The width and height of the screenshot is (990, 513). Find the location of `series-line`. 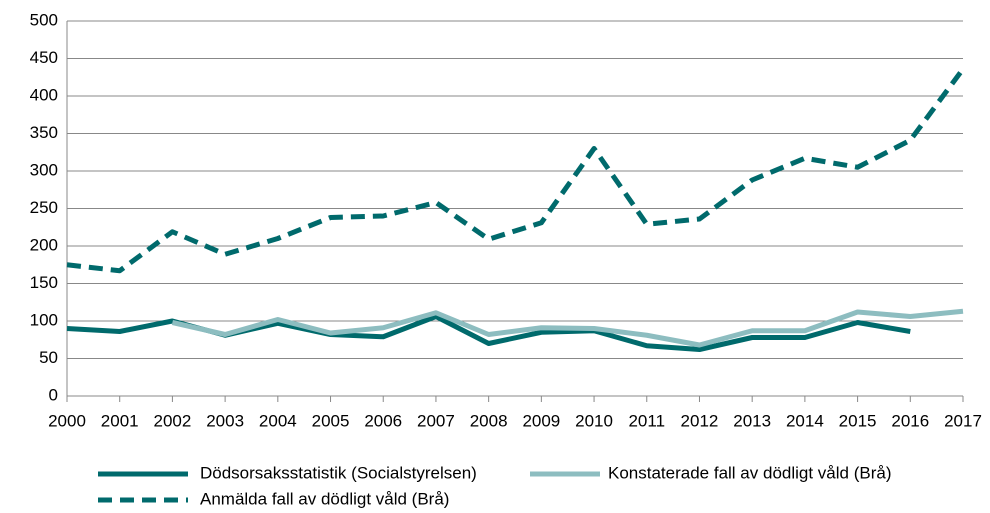

series-line is located at coordinates (567, 328).